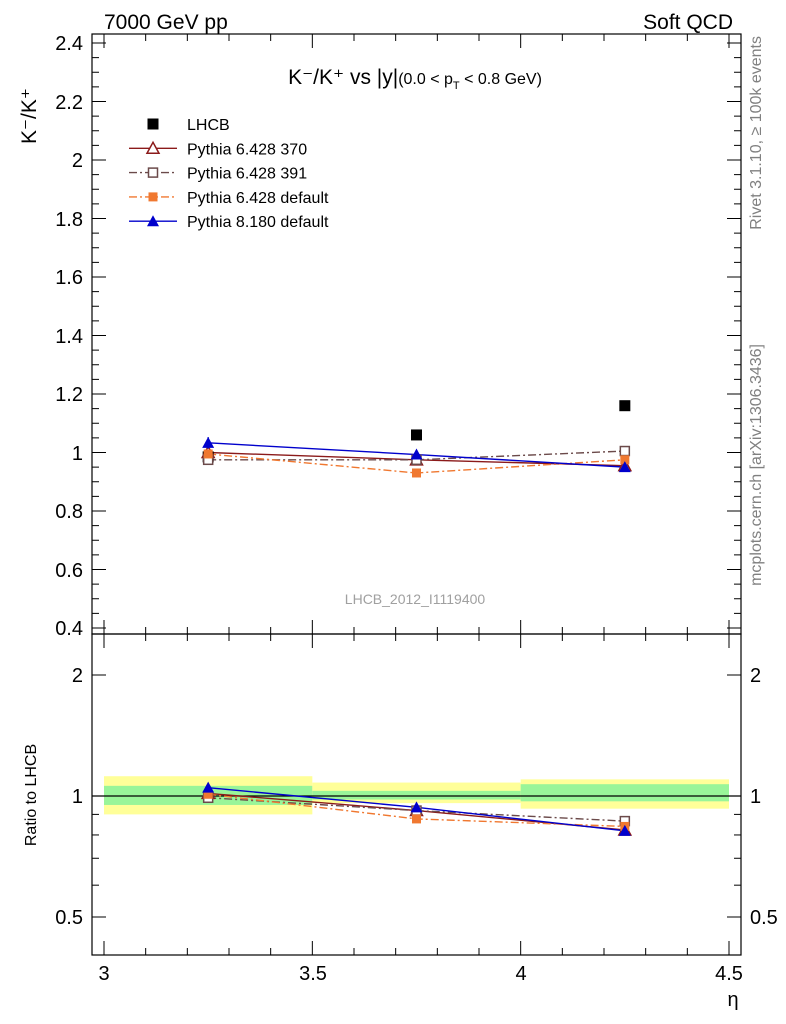 Image resolution: width=786 pixels, height=1024 pixels. Describe the element at coordinates (247, 174) in the screenshot. I see `legend-label: Pythia 6.428 391` at that location.